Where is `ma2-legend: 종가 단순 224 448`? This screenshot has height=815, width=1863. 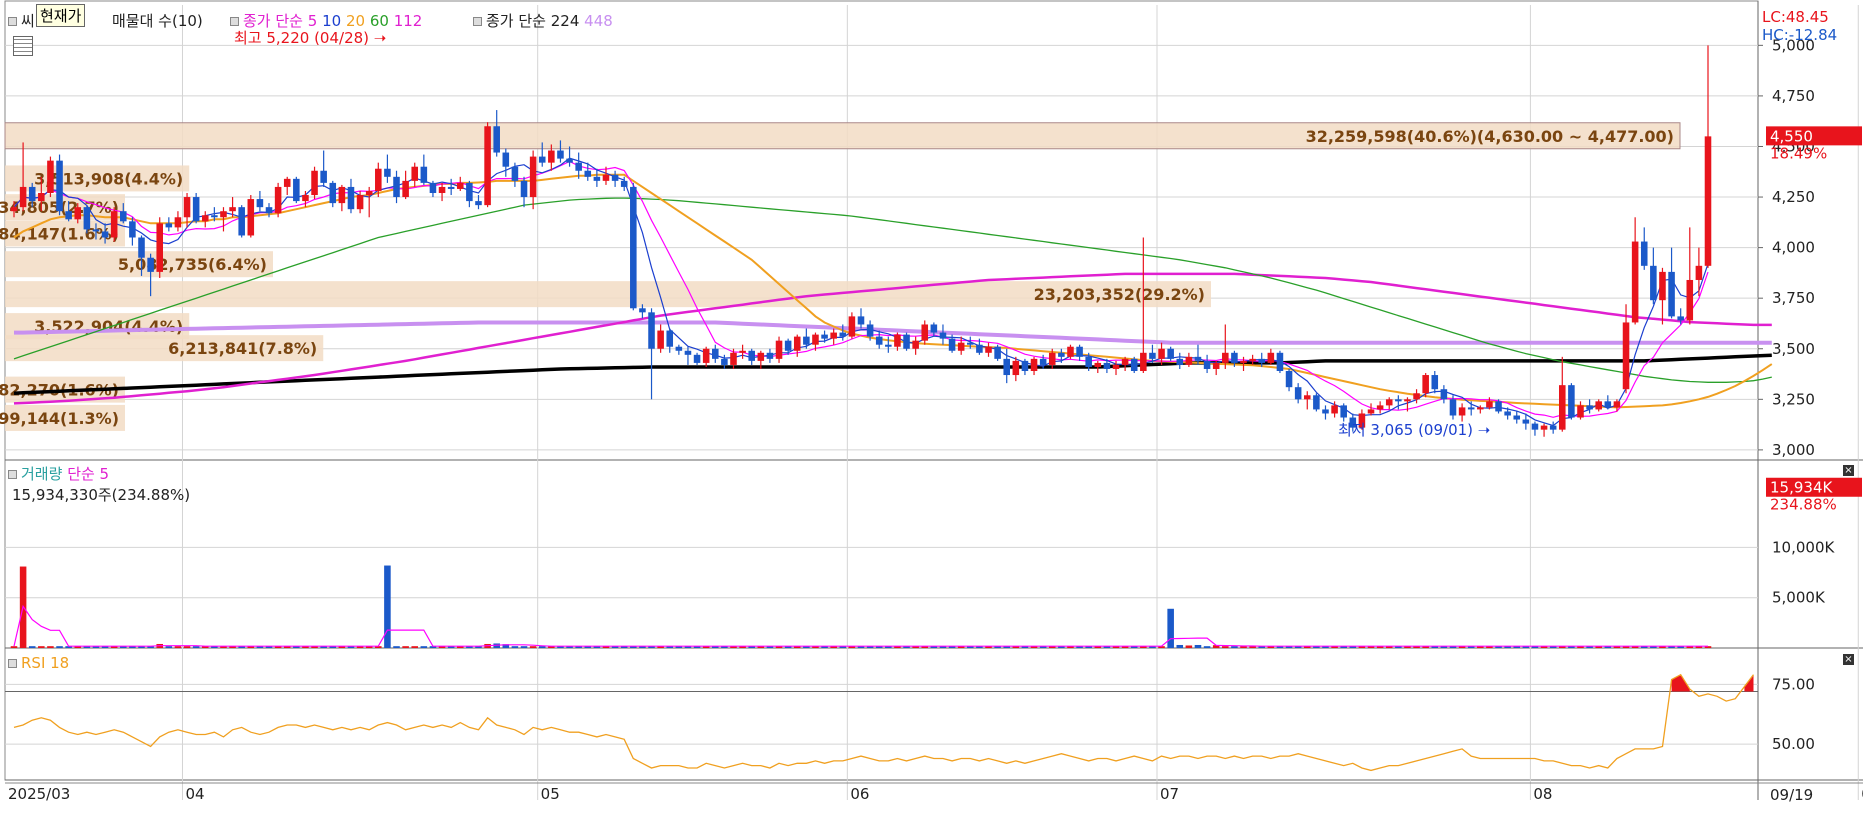
ma2-legend: 종가 단순 224 448 is located at coordinates (543, 20).